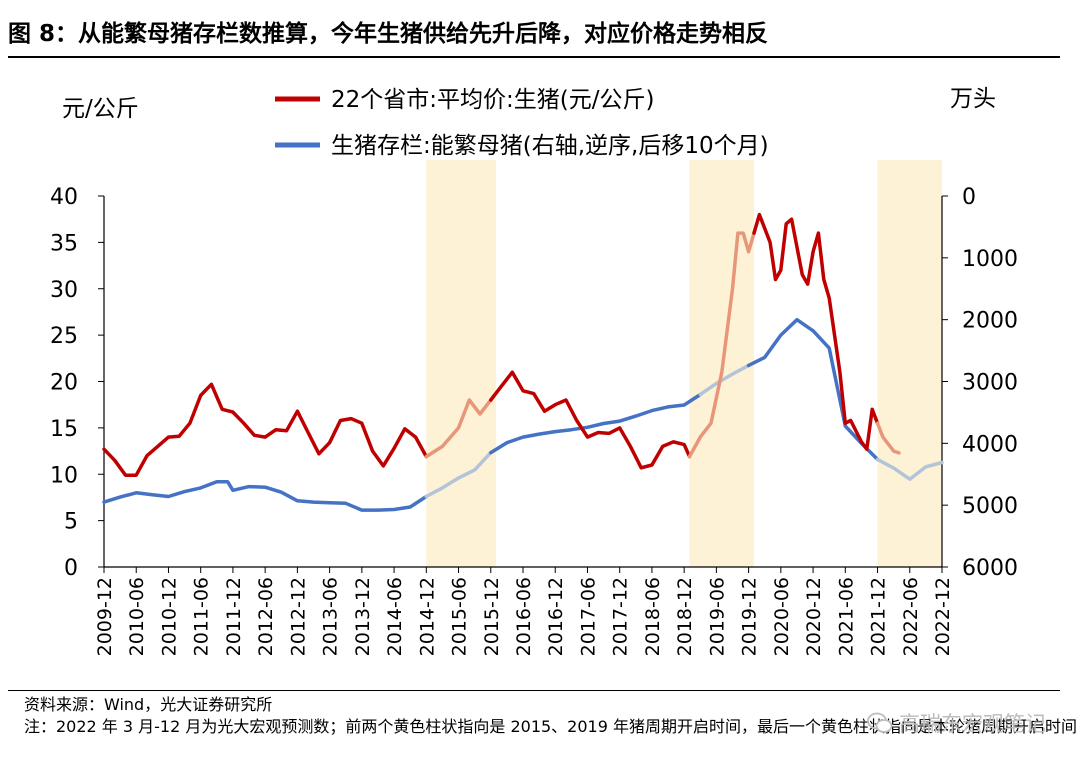 The height and width of the screenshot is (771, 1080). What do you see at coordinates (460, 616) in the screenshot?
I see `x-tick-label: 2015-06` at bounding box center [460, 616].